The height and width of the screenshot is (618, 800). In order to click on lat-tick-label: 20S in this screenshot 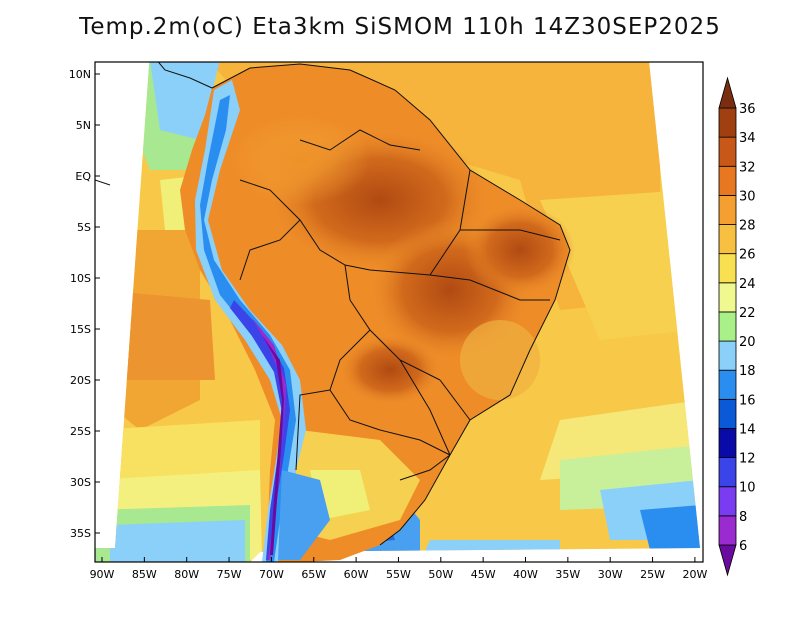, I will do `click(80, 380)`.